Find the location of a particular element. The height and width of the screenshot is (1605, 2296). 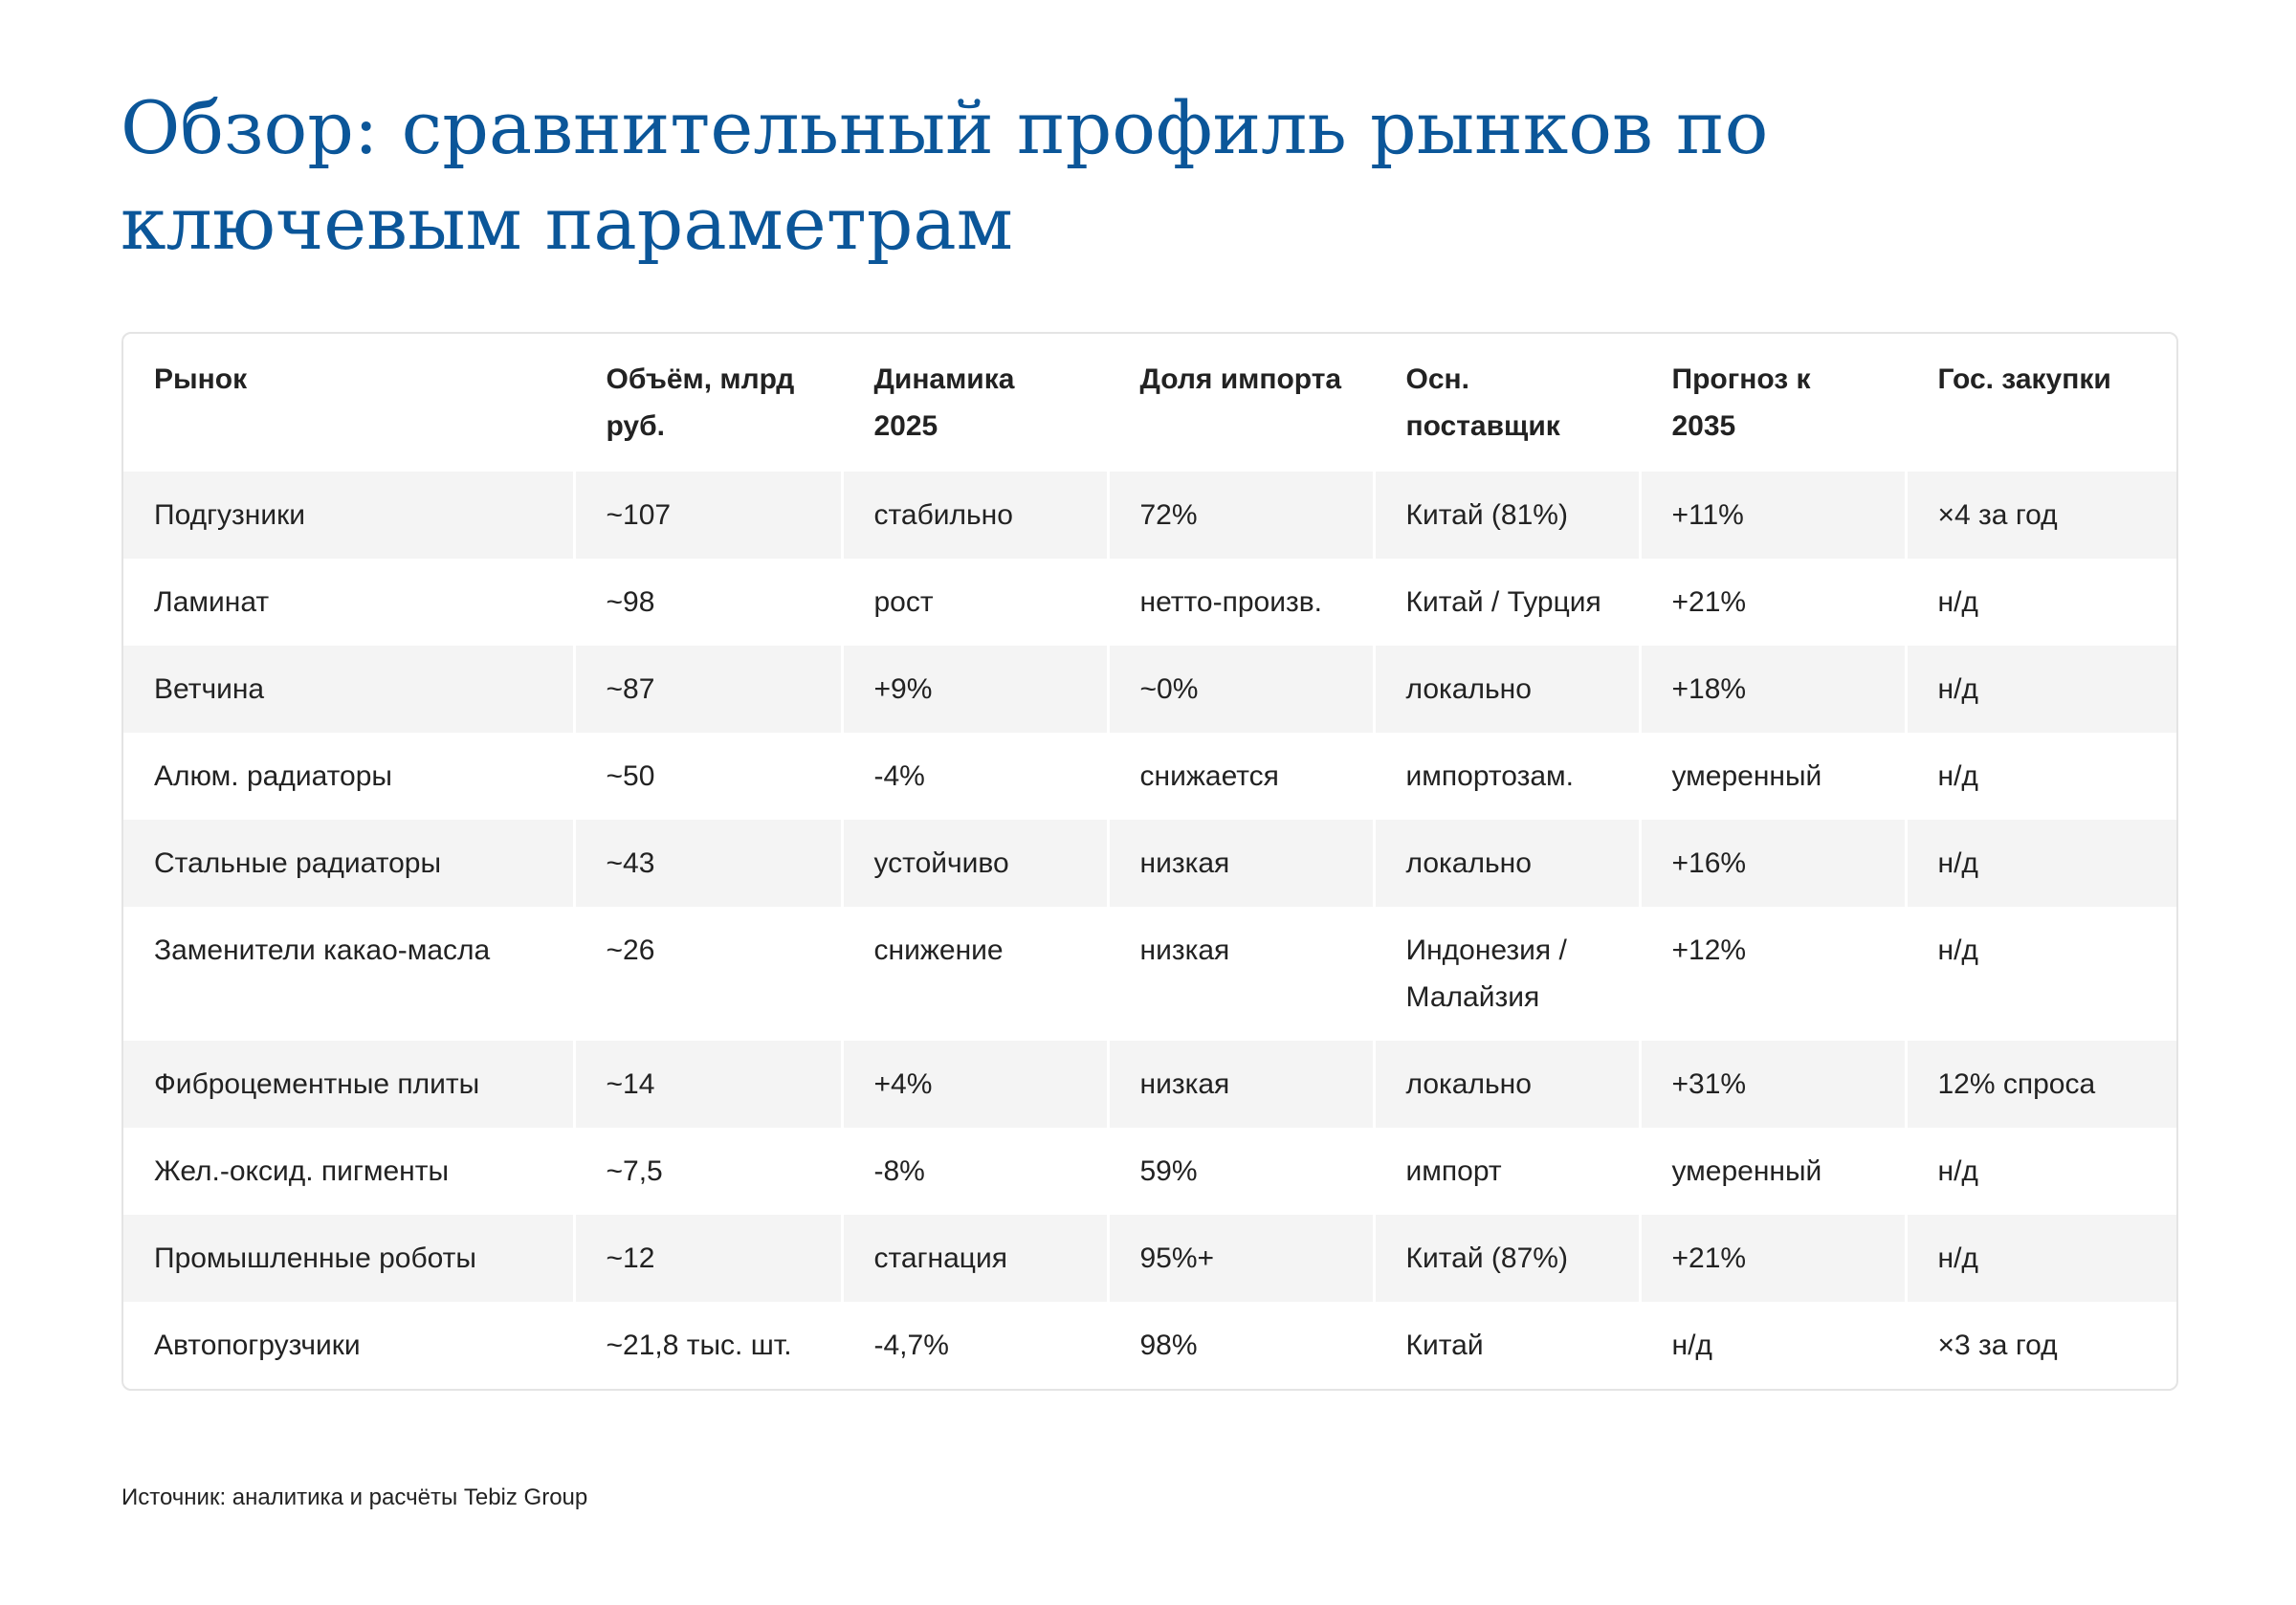

table-cell: 12% спроса is located at coordinates (2040, 1084).